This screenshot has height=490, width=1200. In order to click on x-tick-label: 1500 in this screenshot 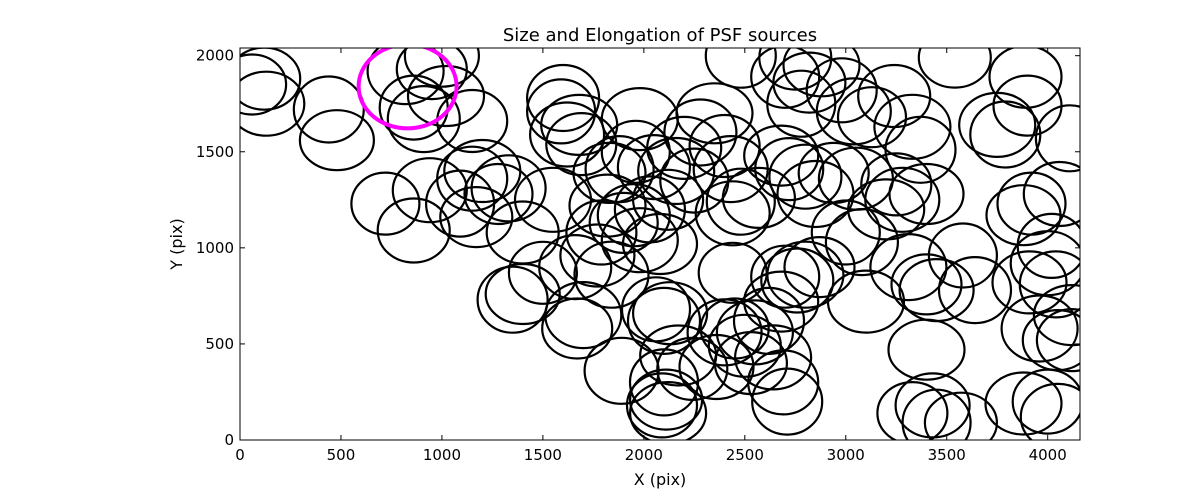, I will do `click(543, 455)`.